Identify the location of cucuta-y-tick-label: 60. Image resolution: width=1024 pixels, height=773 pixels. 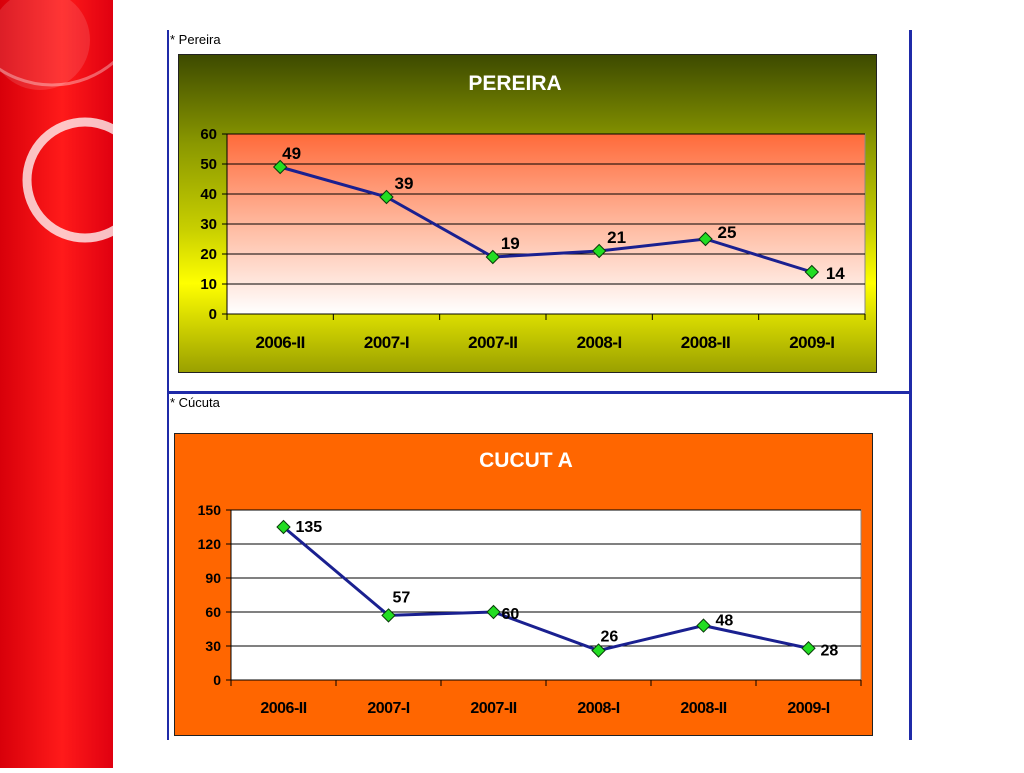
(213, 612).